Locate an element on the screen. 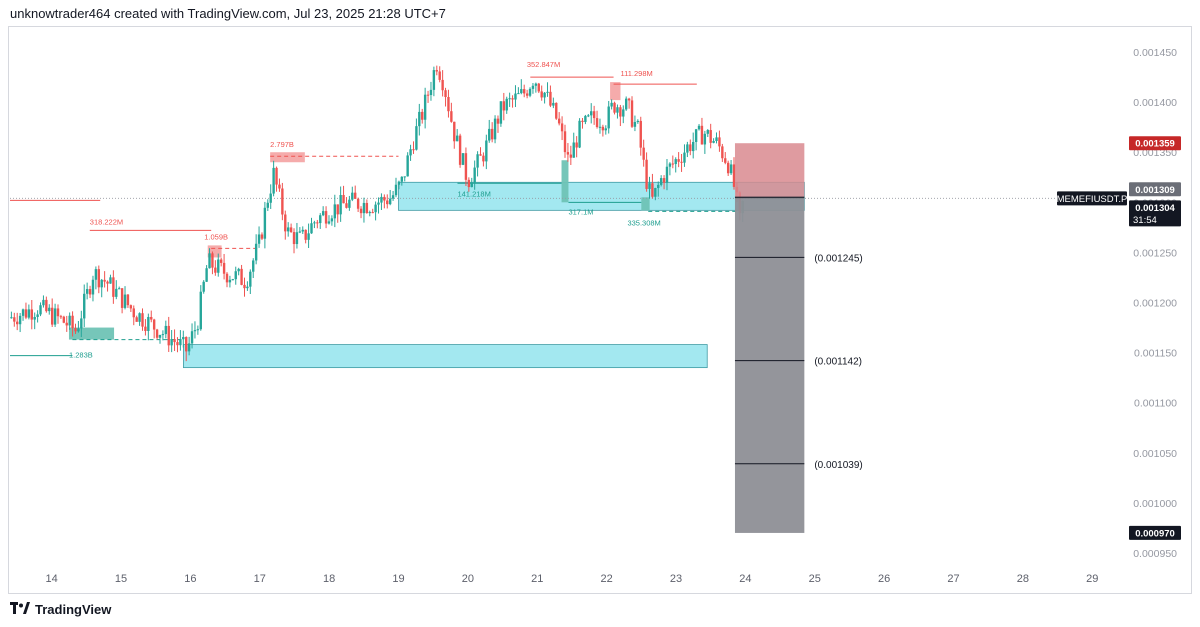 This screenshot has width=1200, height=627. target-label-2: (0.001142) is located at coordinates (838, 362).